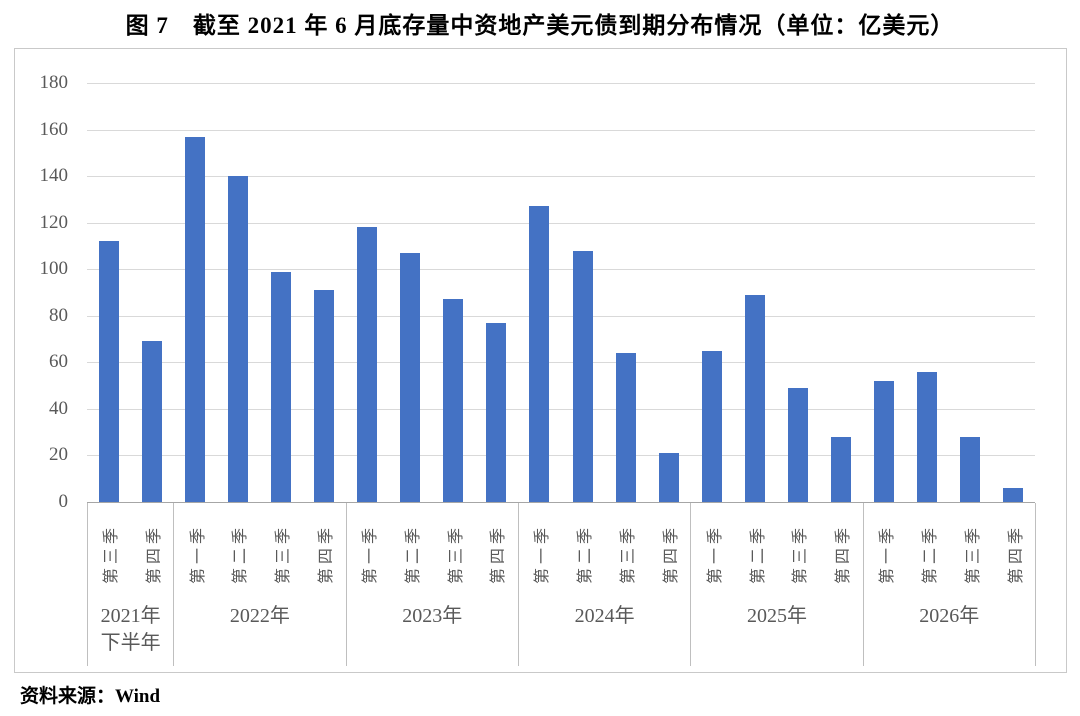 Image resolution: width=1080 pixels, height=716 pixels. I want to click on year-group: 第一季 第二季 第三季 第四季 2024年, so click(605, 584).